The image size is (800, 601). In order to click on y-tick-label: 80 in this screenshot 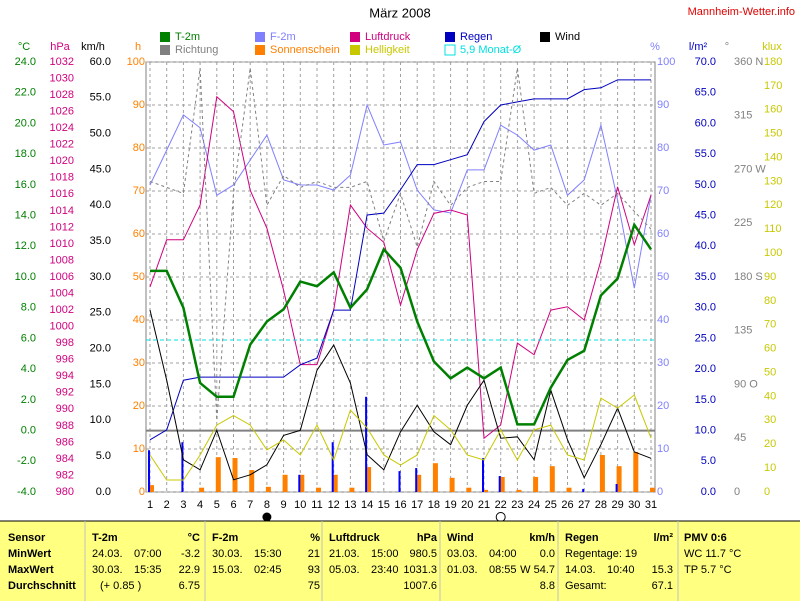, I will do `click(663, 148)`.